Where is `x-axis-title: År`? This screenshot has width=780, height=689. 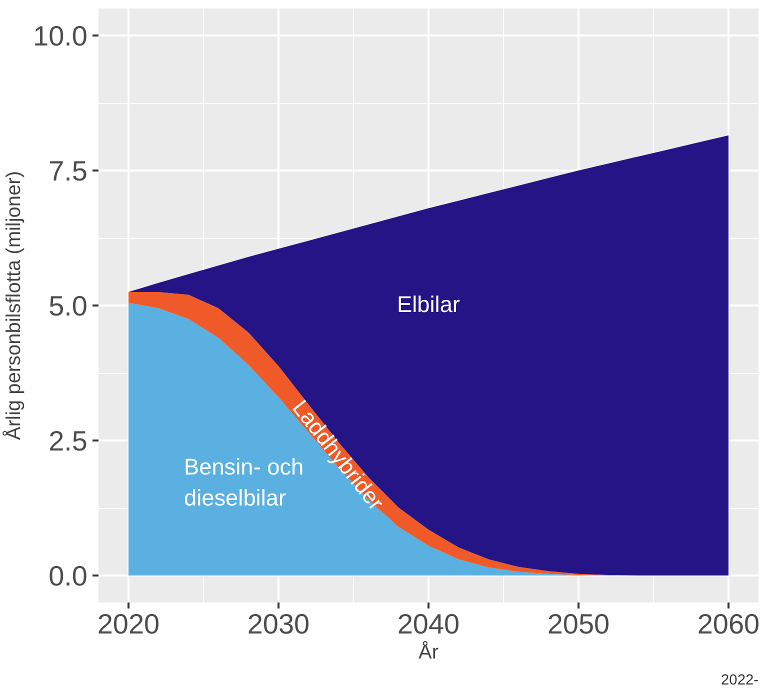
x-axis-title: År is located at coordinates (428, 652).